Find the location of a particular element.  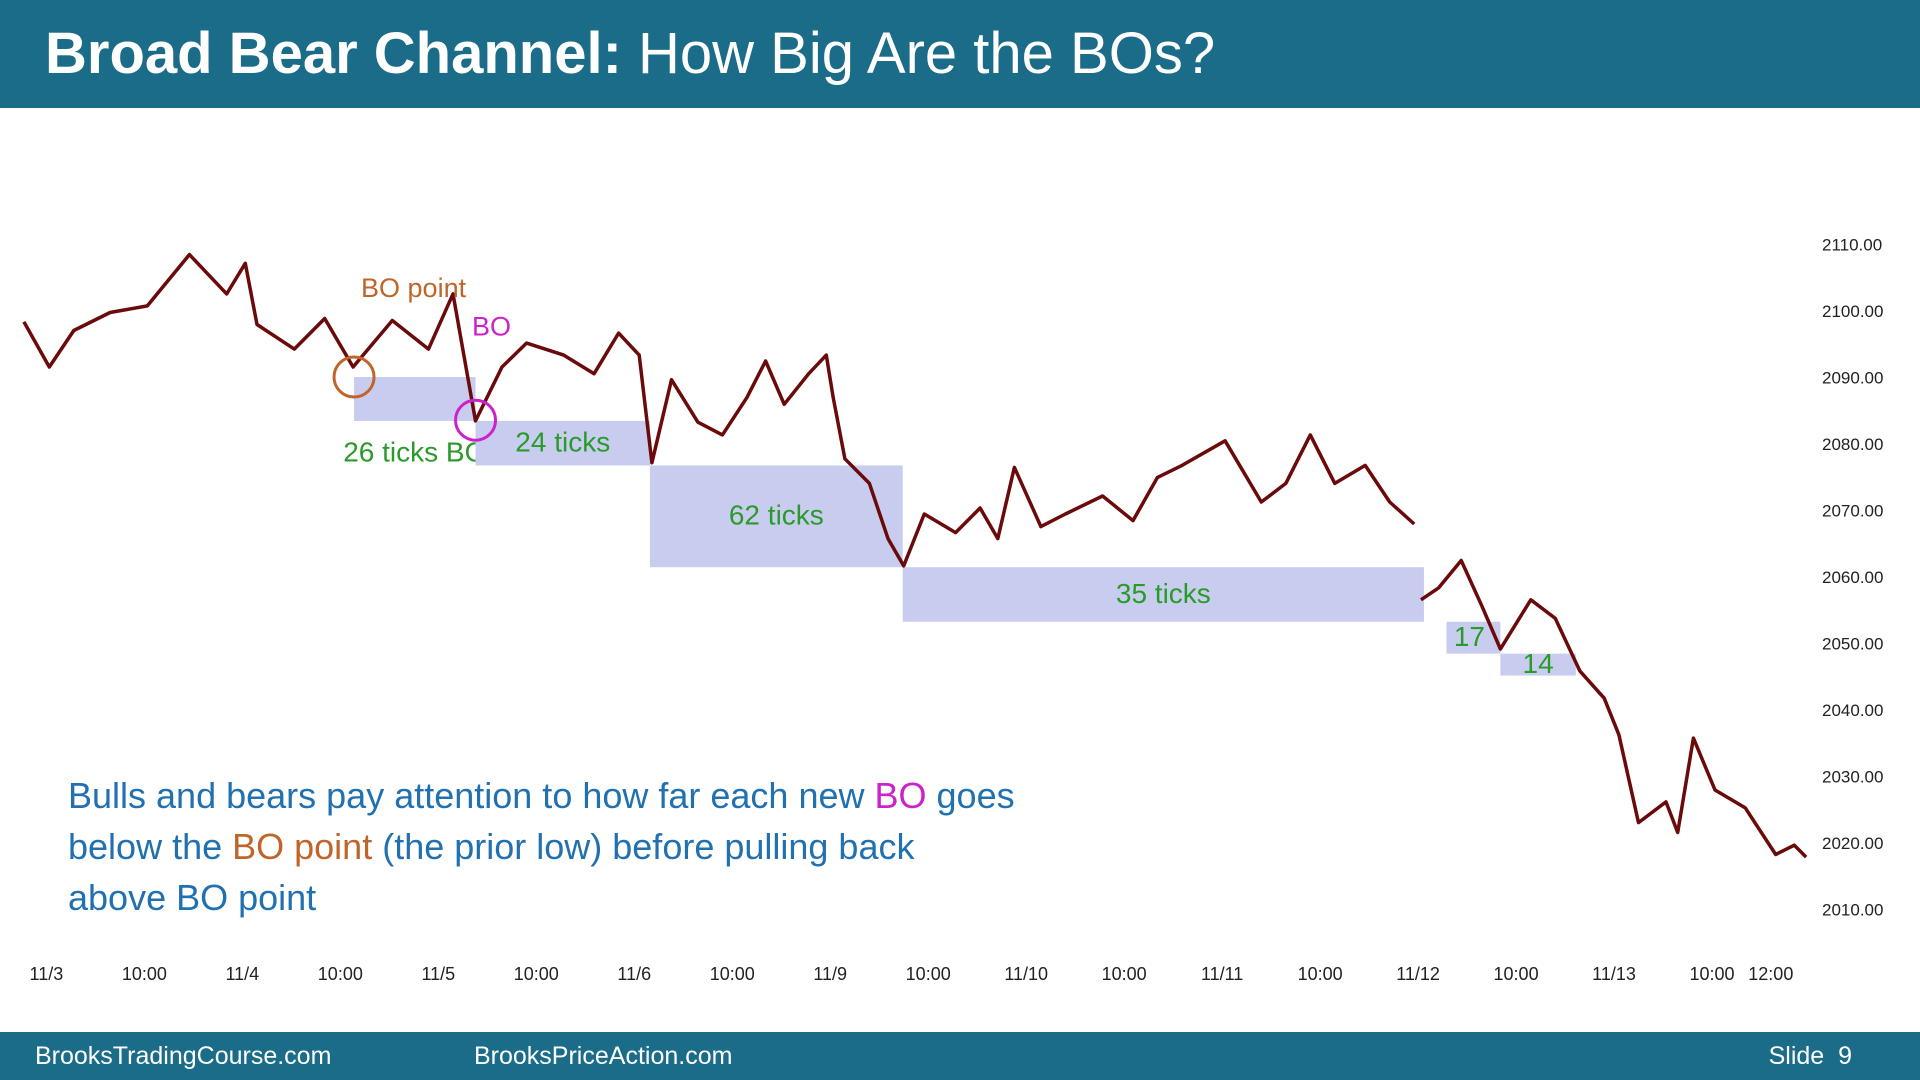

y-tick-label: 2060.00 is located at coordinates (1852, 577).